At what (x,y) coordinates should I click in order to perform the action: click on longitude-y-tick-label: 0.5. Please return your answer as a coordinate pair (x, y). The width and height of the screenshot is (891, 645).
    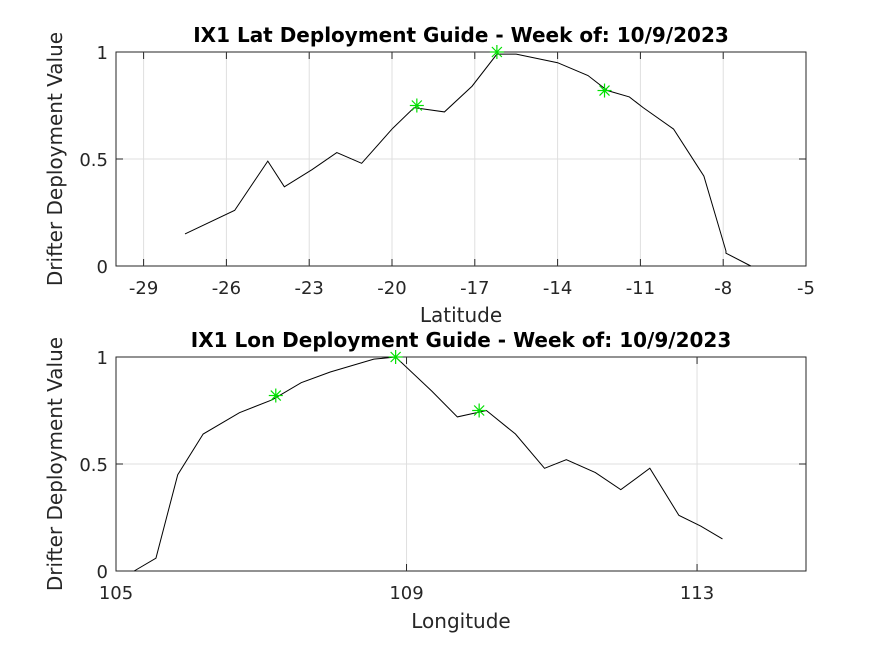
    Looking at the image, I should click on (93, 465).